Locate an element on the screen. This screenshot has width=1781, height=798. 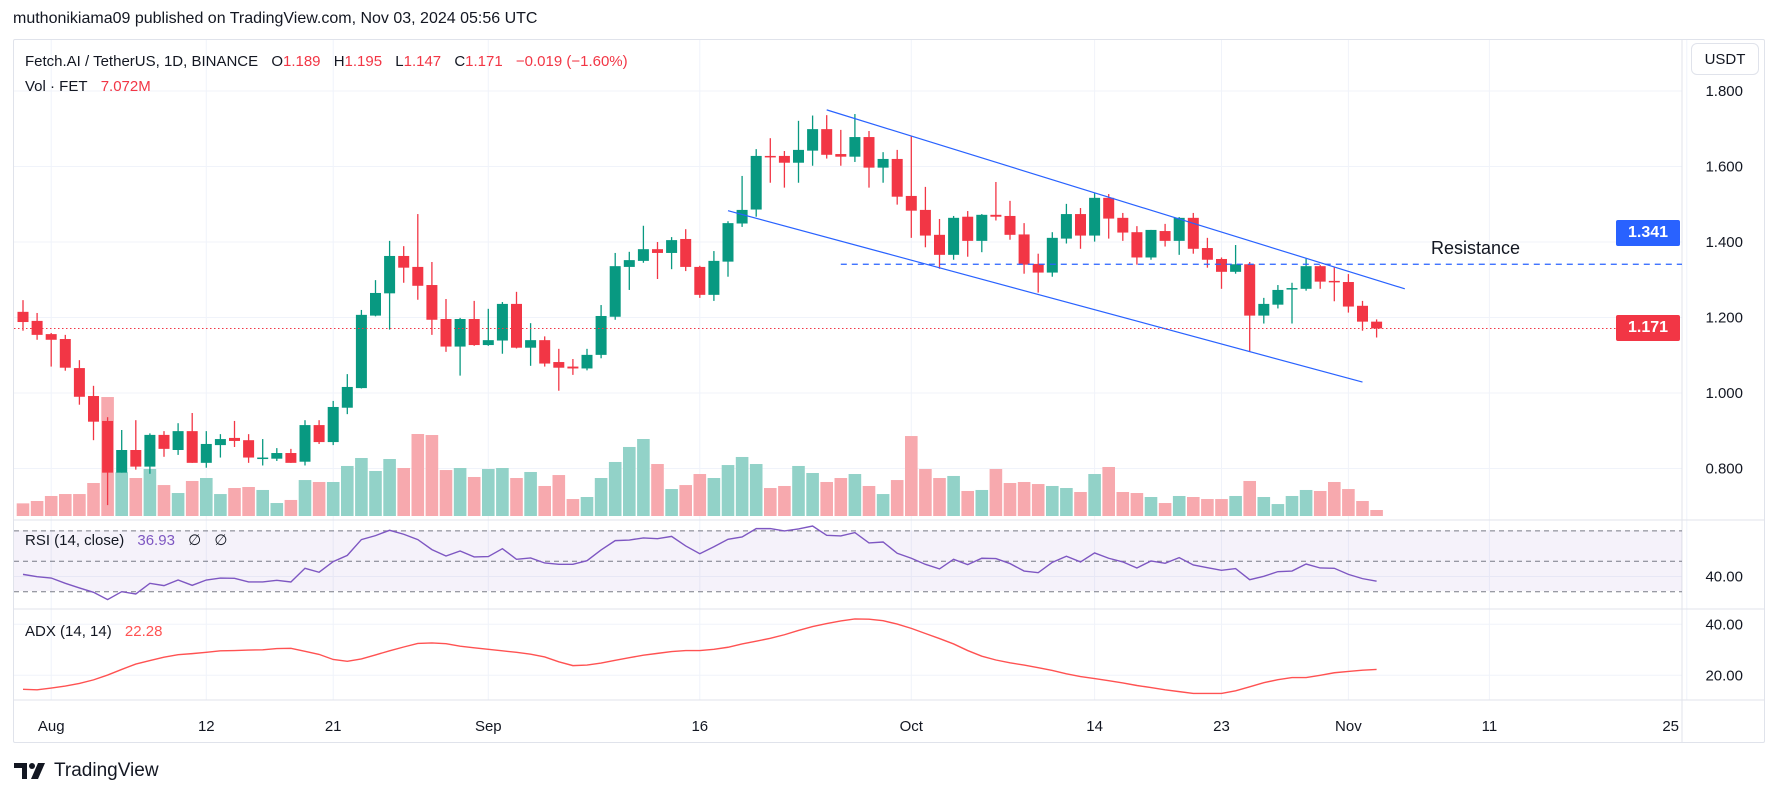
adx-label: ADX (14, 14) is located at coordinates (68, 631).